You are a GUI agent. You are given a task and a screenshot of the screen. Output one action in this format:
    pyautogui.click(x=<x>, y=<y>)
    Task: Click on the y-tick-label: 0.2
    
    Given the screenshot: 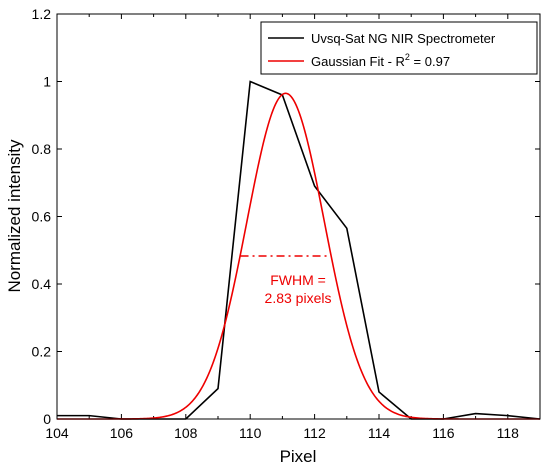 What is the action you would take?
    pyautogui.click(x=42, y=352)
    